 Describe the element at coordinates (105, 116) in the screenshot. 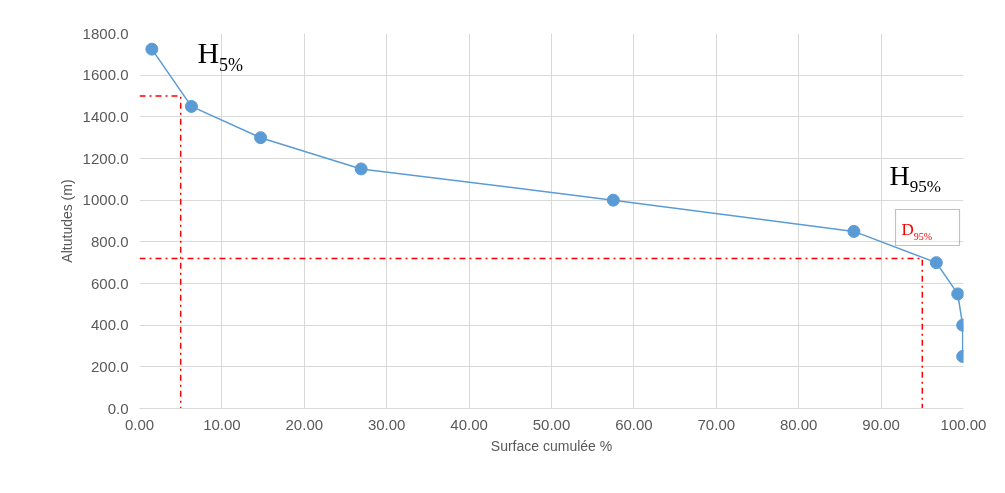

I see `y-tick-label: 1400.0` at that location.